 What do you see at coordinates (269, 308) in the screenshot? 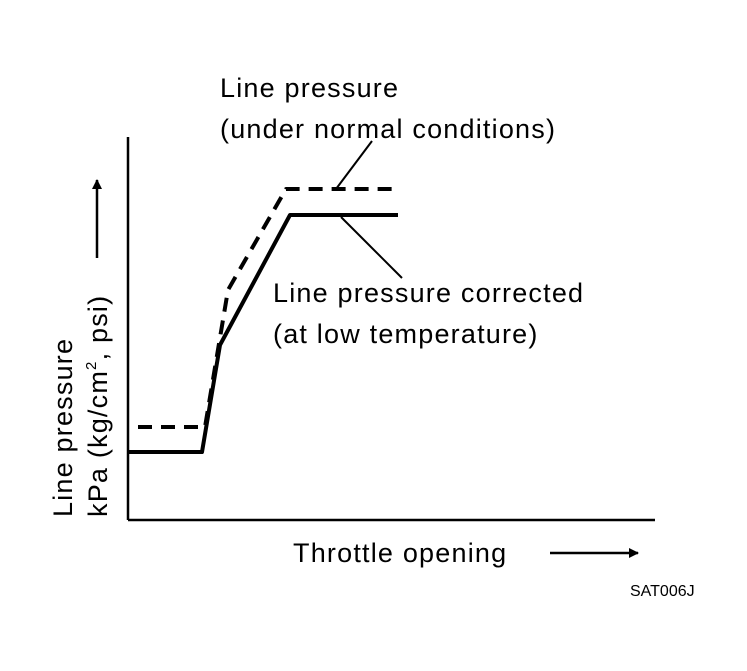
I see `series-normal-line` at bounding box center [269, 308].